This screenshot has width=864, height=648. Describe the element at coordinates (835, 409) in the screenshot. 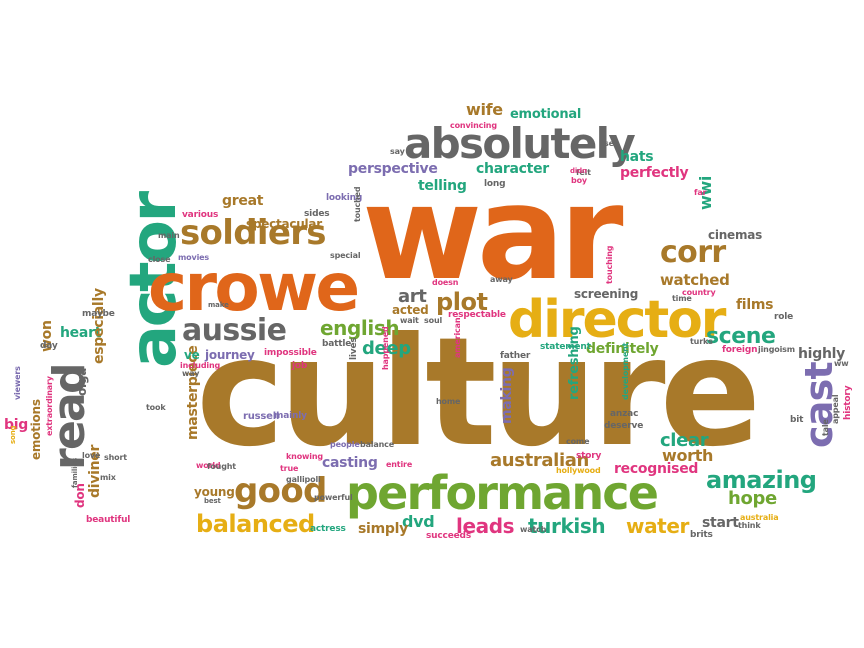

I see `word-appeal: appeal` at that location.